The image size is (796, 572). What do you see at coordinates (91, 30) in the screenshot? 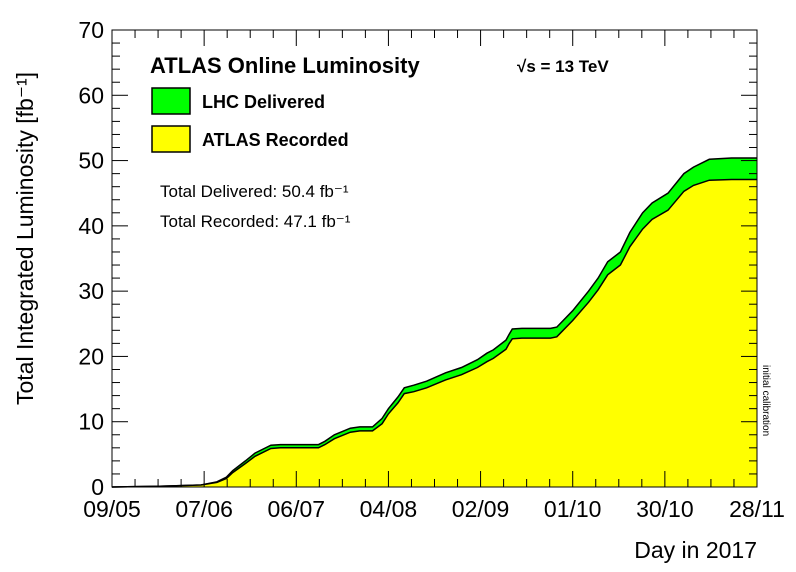
I see `y-tick-label: 70` at bounding box center [91, 30].